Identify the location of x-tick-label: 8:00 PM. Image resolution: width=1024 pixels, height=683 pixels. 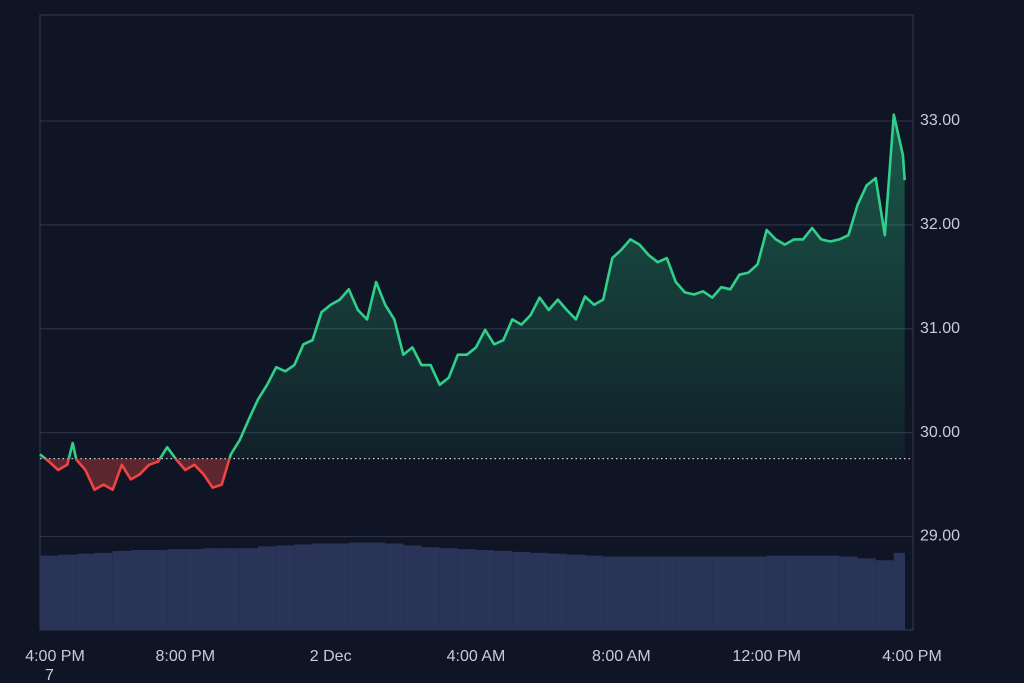
(186, 656).